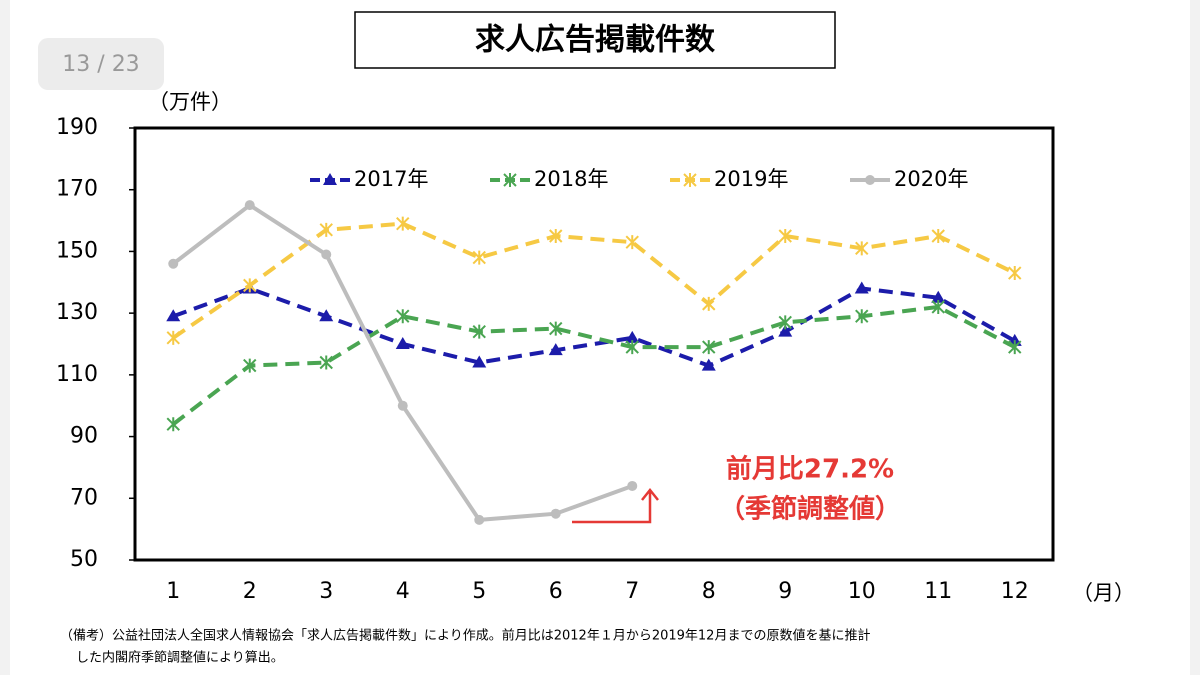 The image size is (1200, 675). Describe the element at coordinates (785, 591) in the screenshot. I see `x-tick-label: 9` at that location.